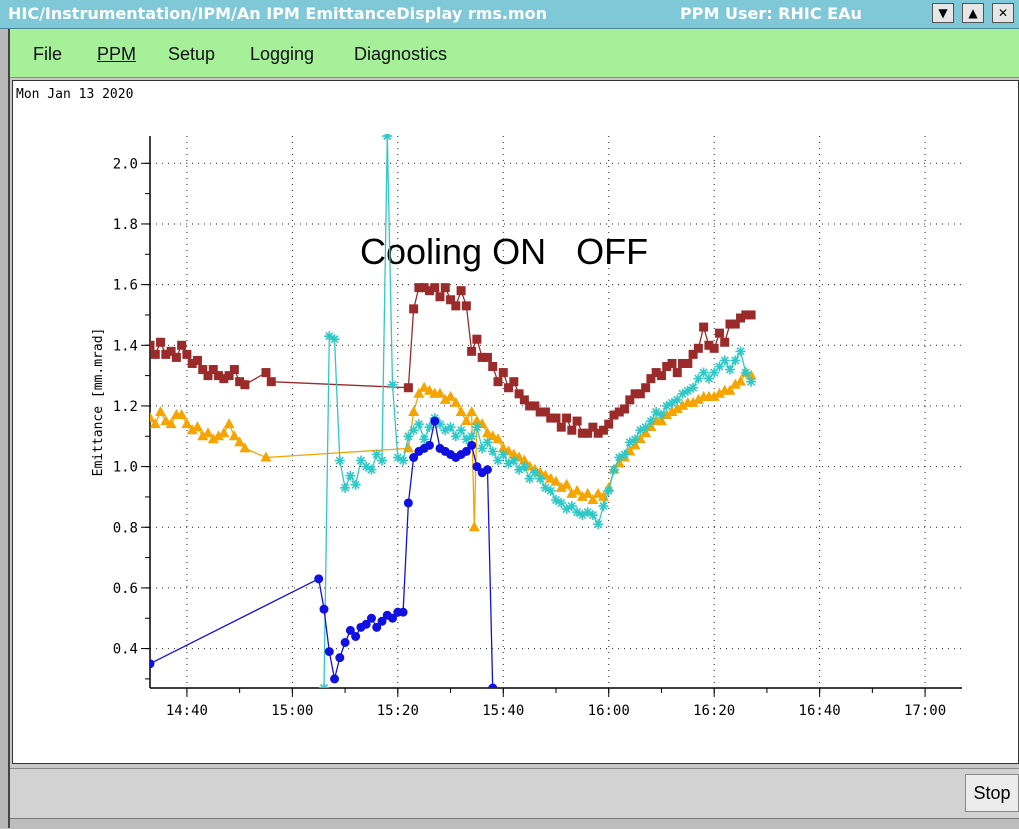 Image resolution: width=1019 pixels, height=829 pixels. I want to click on cooling-annotation: Cooling ON OFF, so click(504, 251).